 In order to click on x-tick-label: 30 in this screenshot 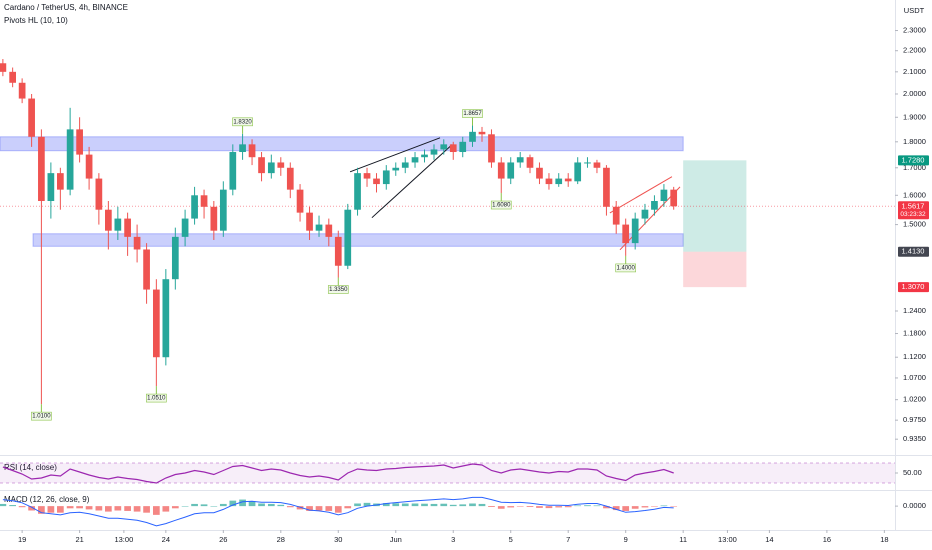, I will do `click(338, 539)`.